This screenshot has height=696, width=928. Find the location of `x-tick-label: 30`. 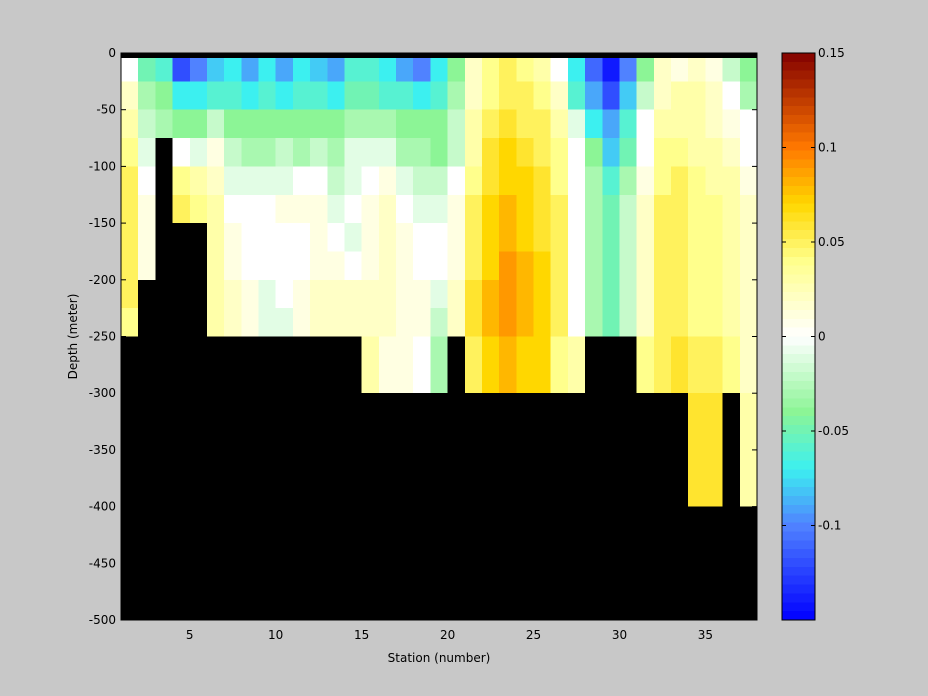

x-tick-label: 30 is located at coordinates (619, 635).